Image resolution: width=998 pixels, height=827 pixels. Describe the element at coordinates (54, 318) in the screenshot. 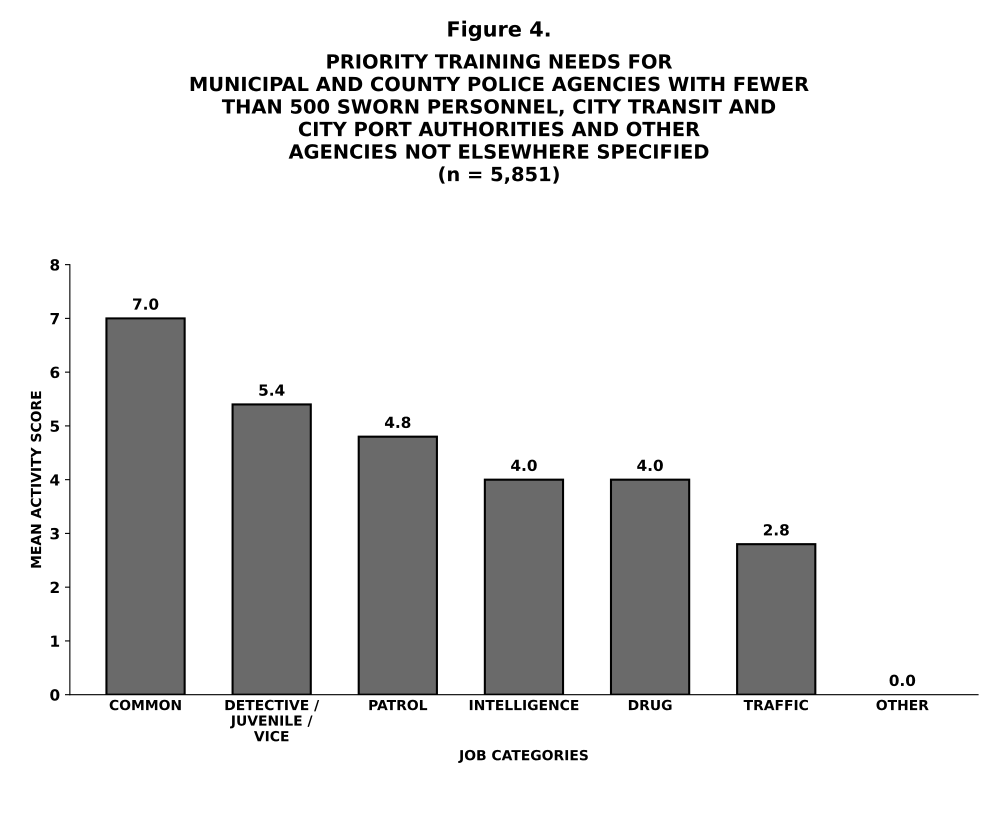

I see `y-tick-label: 7` at that location.